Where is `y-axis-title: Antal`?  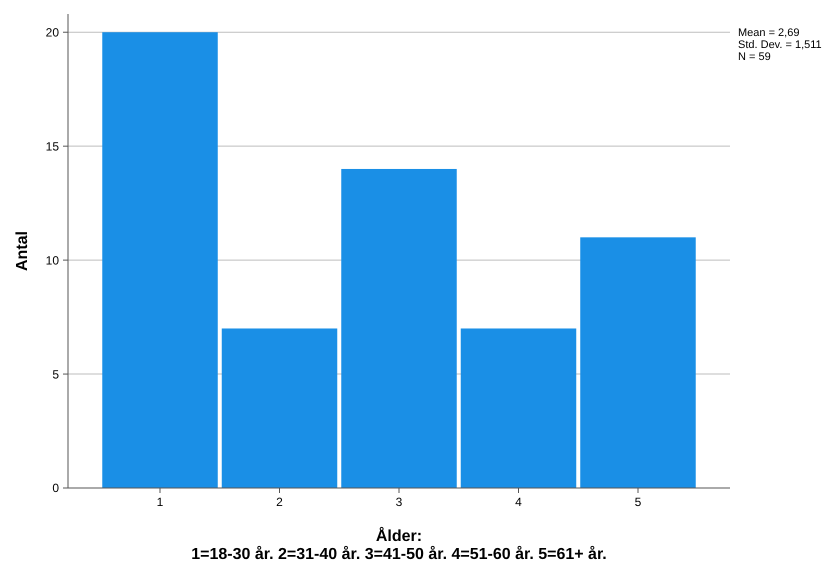
y-axis-title: Antal is located at coordinates (22, 251).